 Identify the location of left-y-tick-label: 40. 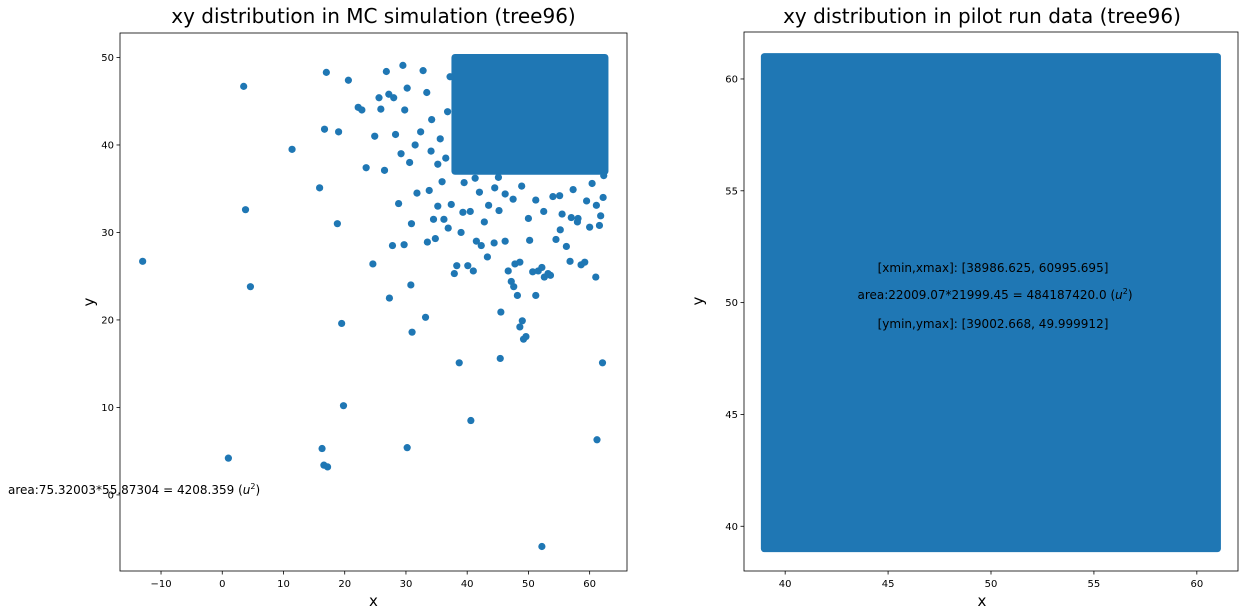
(107, 145).